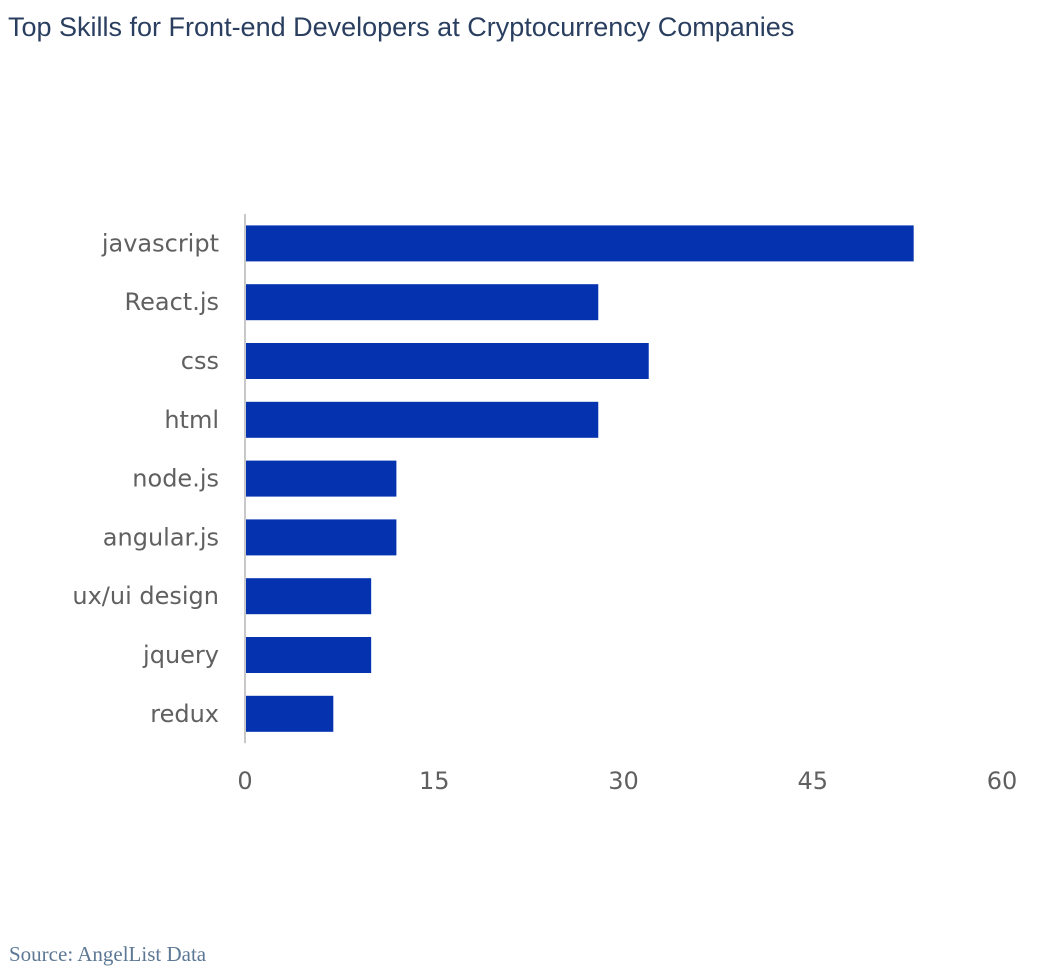 The height and width of the screenshot is (978, 1060). I want to click on bar-html, so click(422, 419).